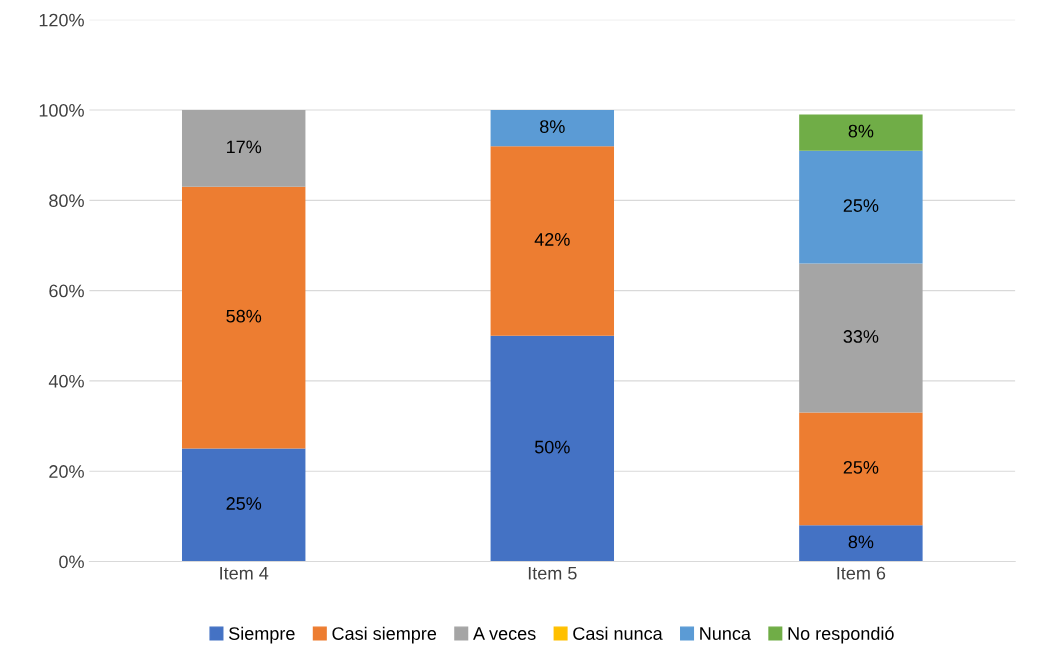 This screenshot has width=1052, height=659. I want to click on legend-label: A veces, so click(504, 633).